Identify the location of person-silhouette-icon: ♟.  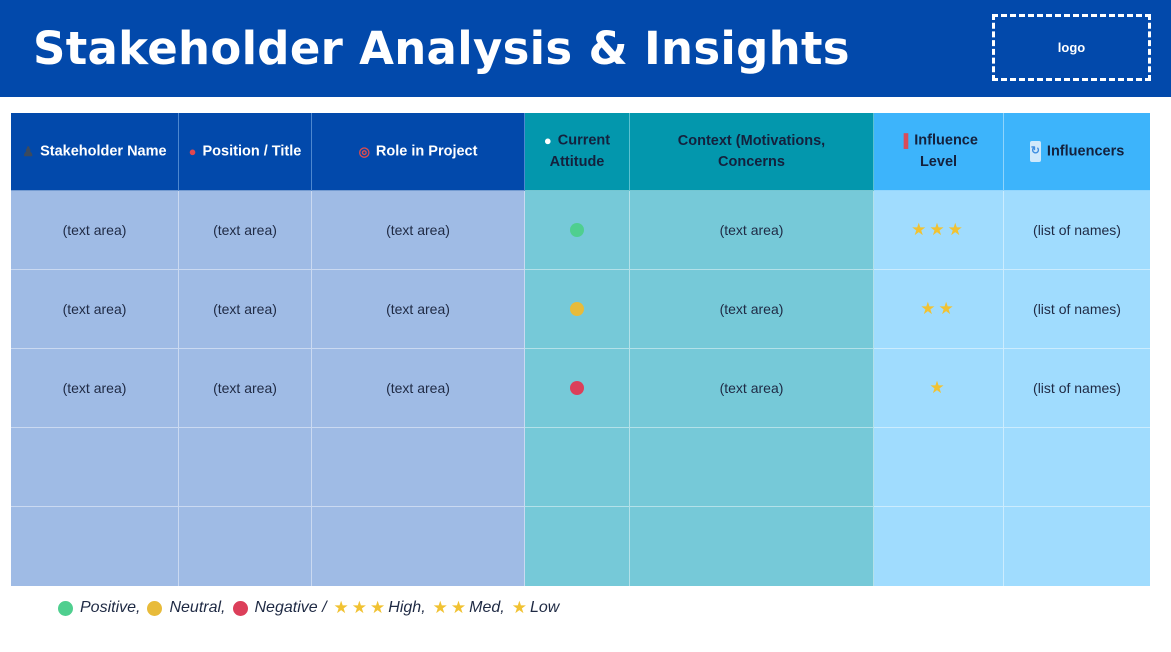
(28, 151).